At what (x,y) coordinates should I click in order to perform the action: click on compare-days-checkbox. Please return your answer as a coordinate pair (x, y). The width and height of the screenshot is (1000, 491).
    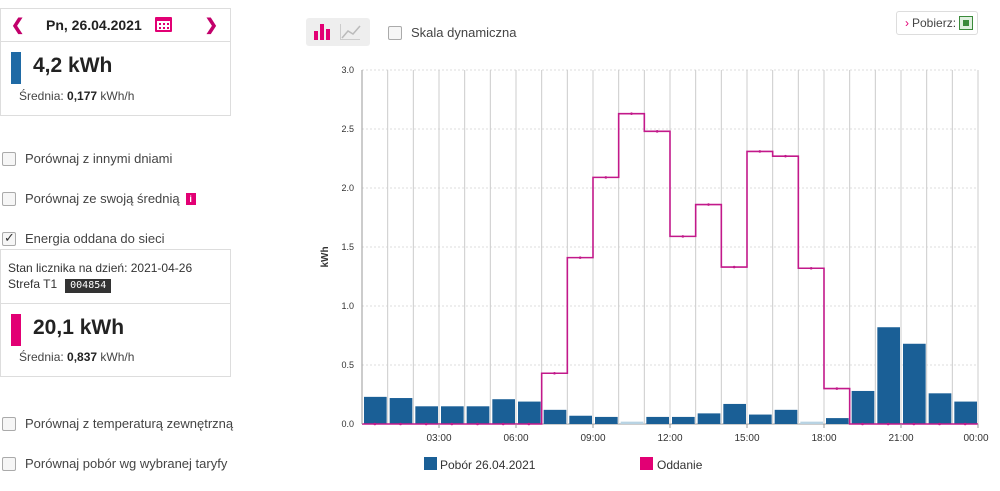
    Looking at the image, I should click on (9, 158).